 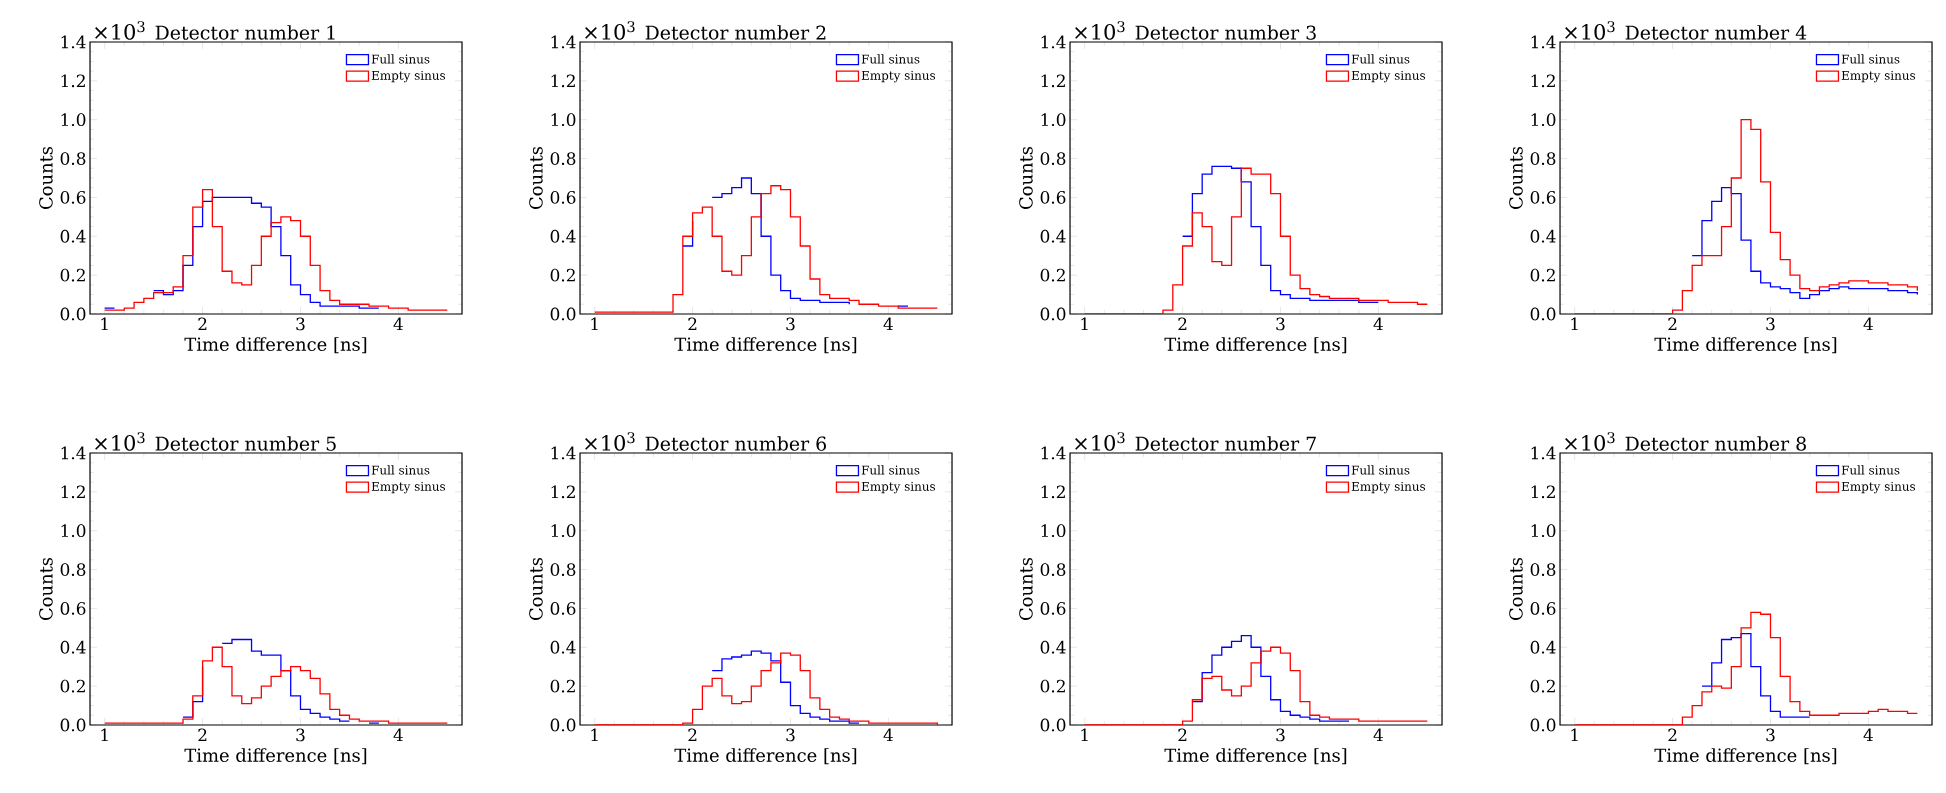 What do you see at coordinates (245, 443) in the screenshot?
I see `chart-title: Detector number 5` at bounding box center [245, 443].